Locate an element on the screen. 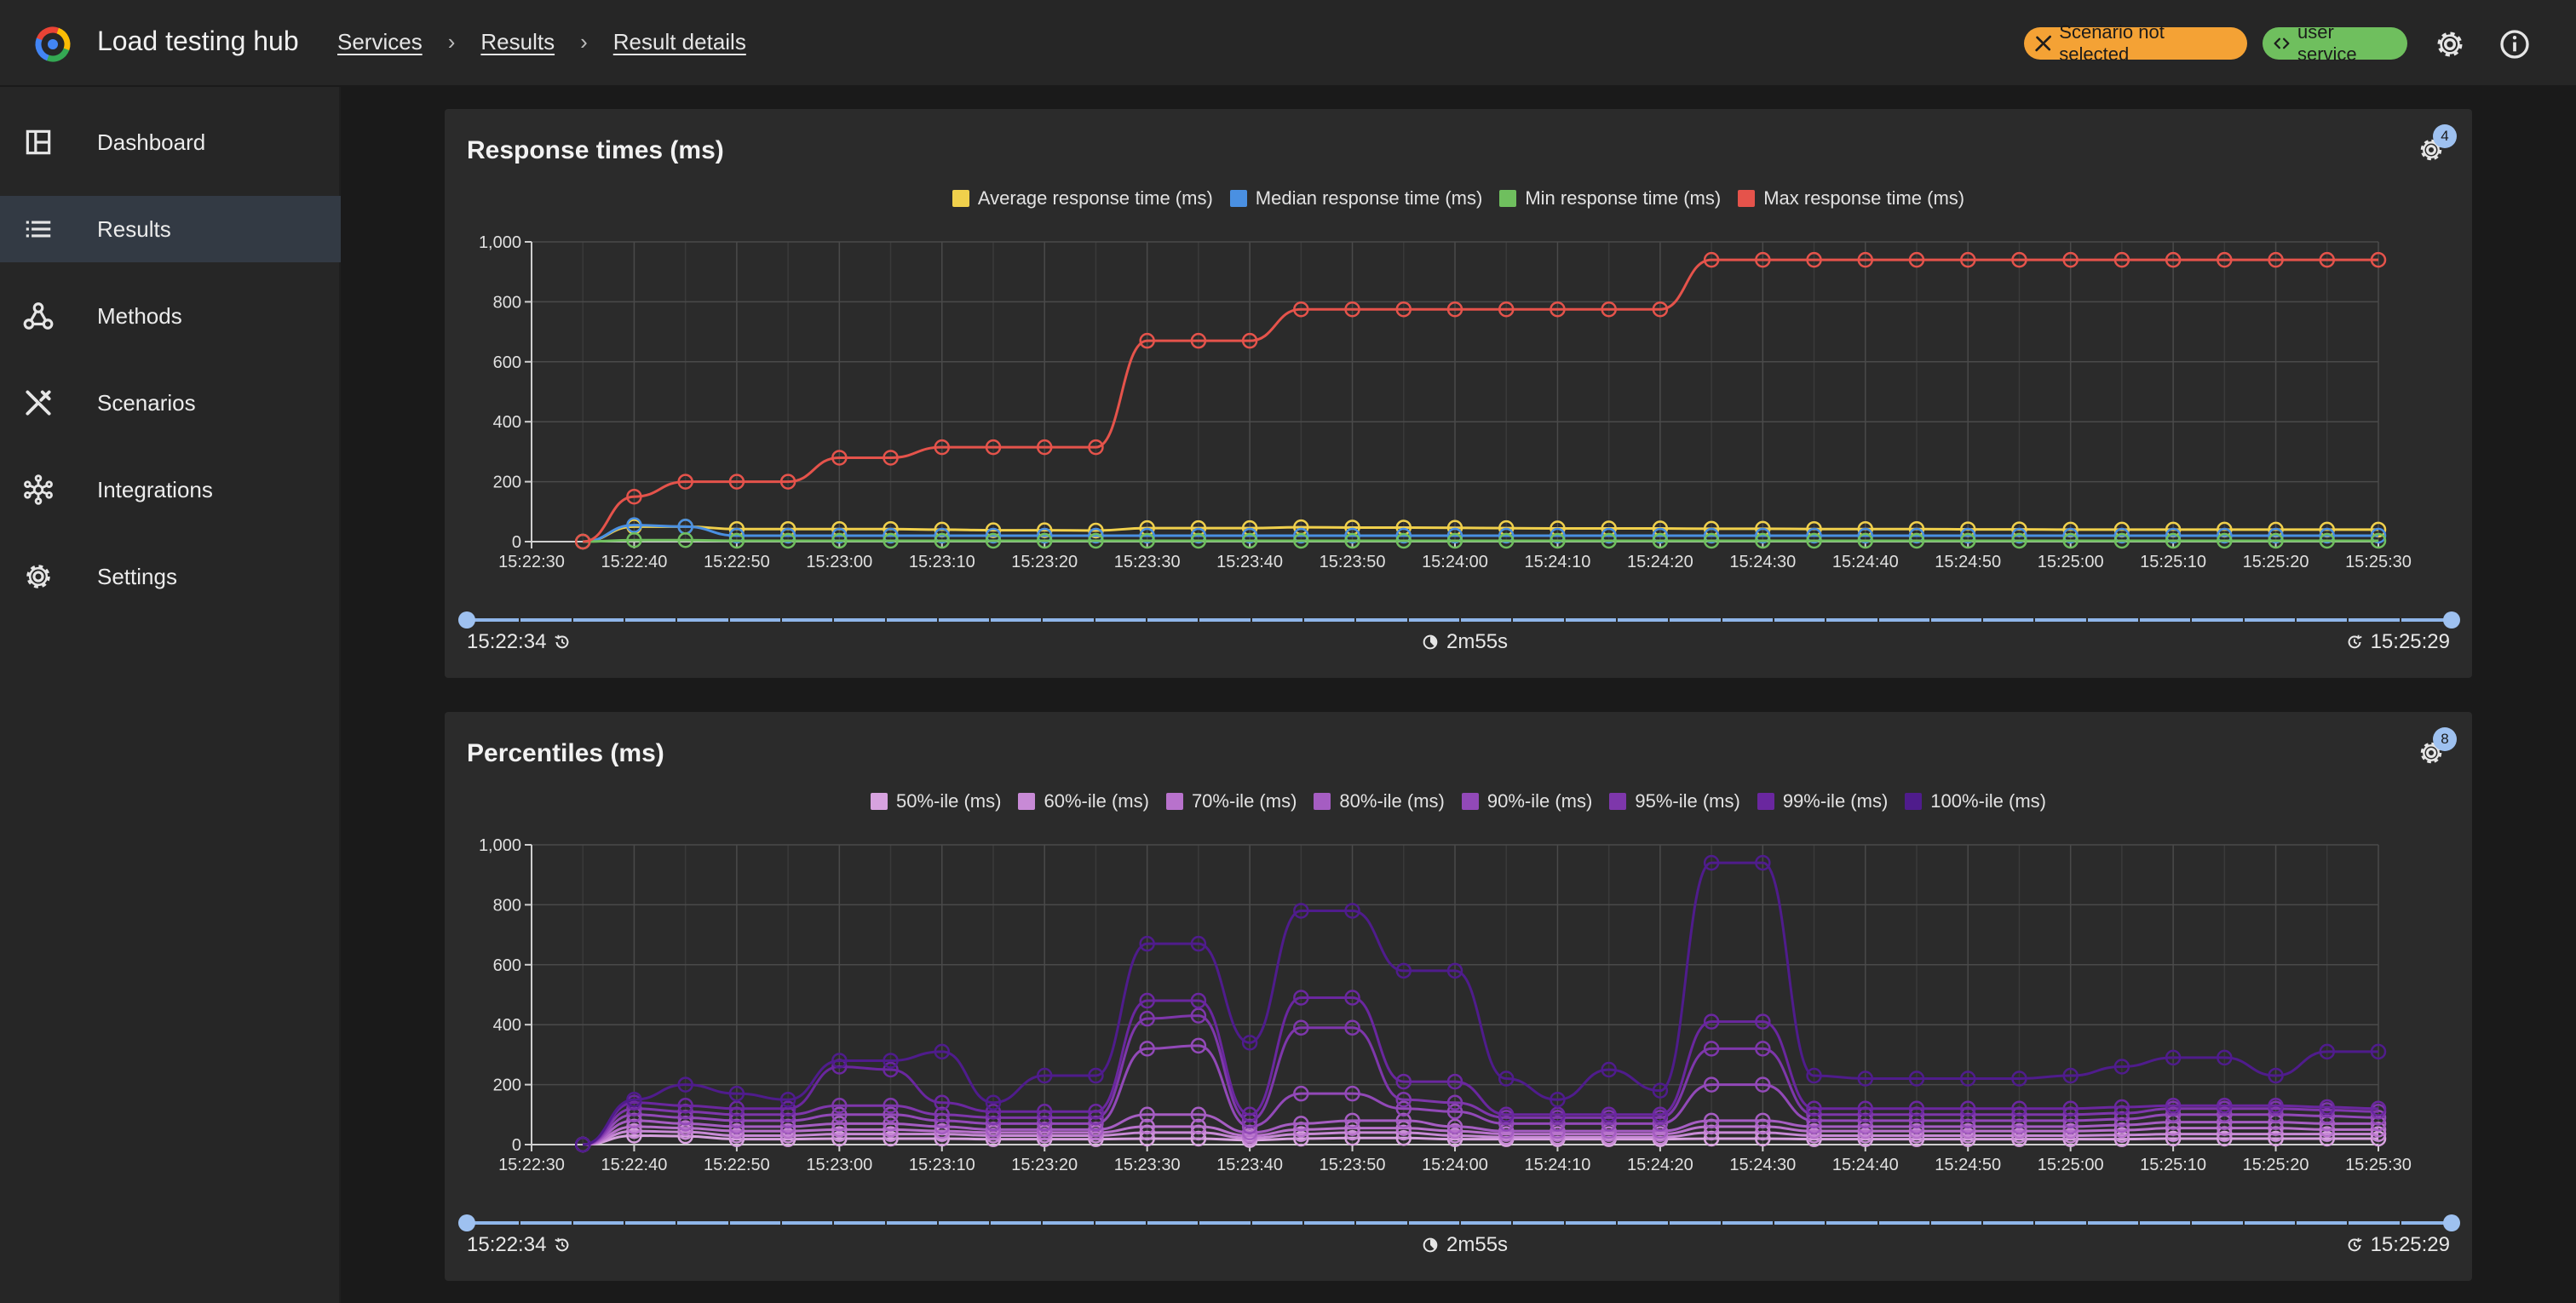 Image resolution: width=2576 pixels, height=1303 pixels. legend-item: 70%-ile (ms) is located at coordinates (1231, 801).